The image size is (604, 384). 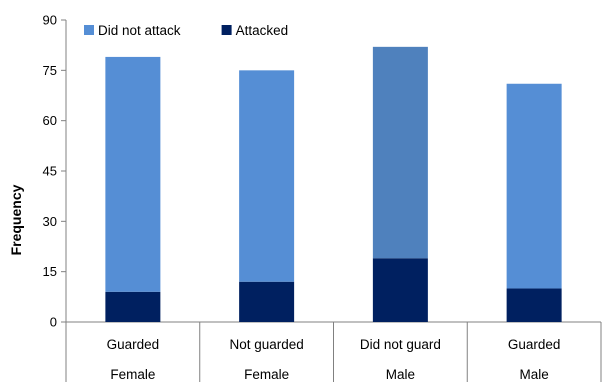 I want to click on x-category-label: Not guarded, so click(x=266, y=344).